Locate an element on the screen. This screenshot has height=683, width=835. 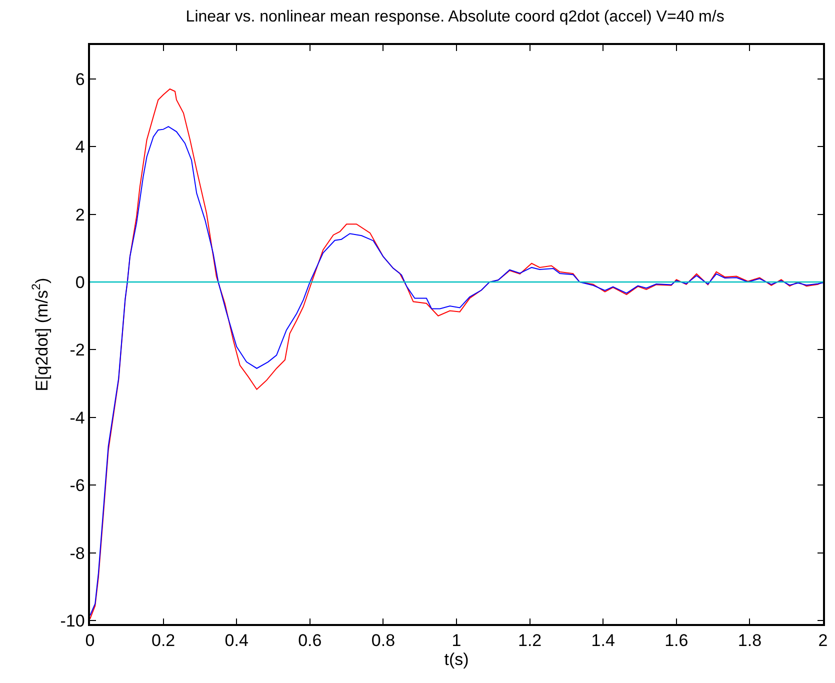
x-tick-label: 0.2 is located at coordinates (163, 640).